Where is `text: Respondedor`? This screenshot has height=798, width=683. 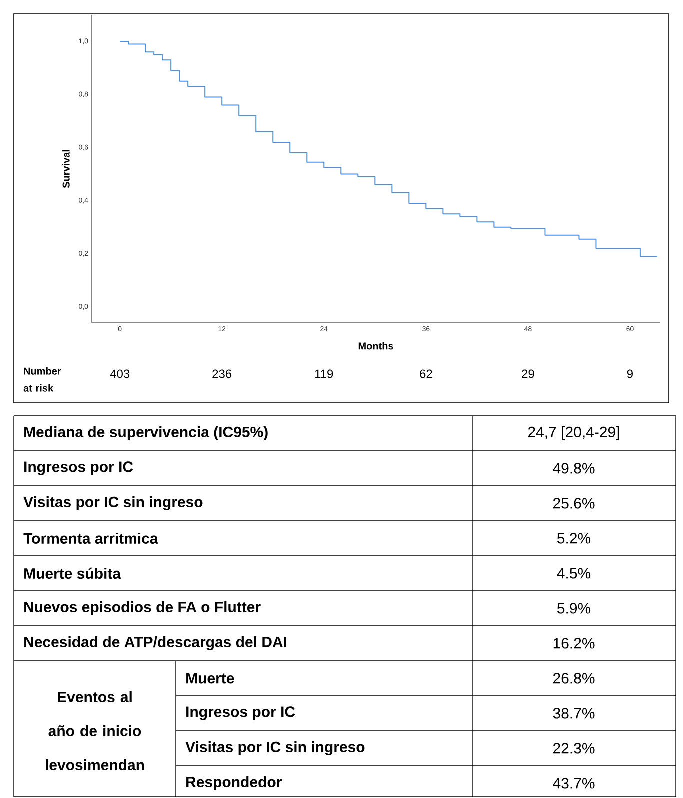
text: Respondedor is located at coordinates (234, 783).